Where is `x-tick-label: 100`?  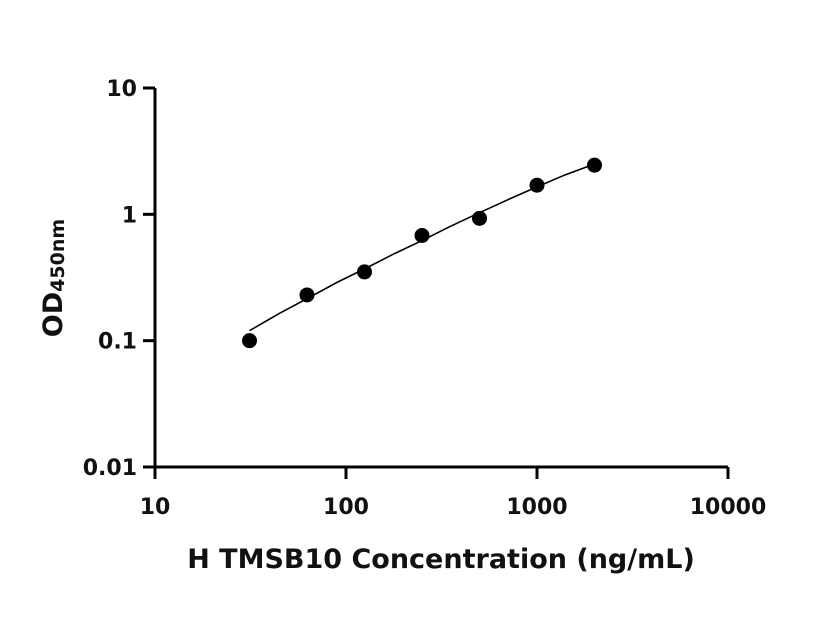
x-tick-label: 100 is located at coordinates (346, 507).